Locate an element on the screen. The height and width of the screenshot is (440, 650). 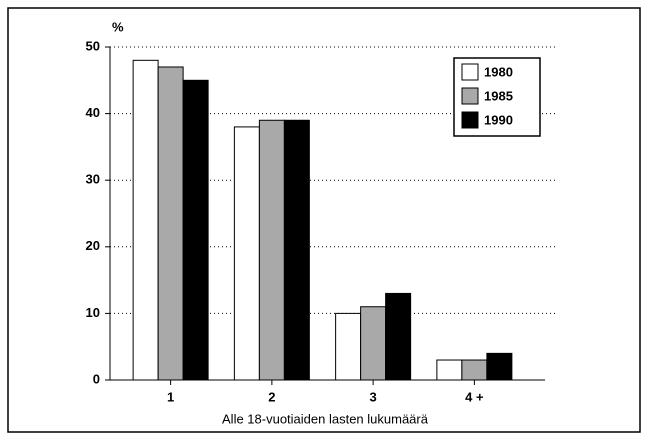
x-tick-label: 4 + is located at coordinates (474, 396).